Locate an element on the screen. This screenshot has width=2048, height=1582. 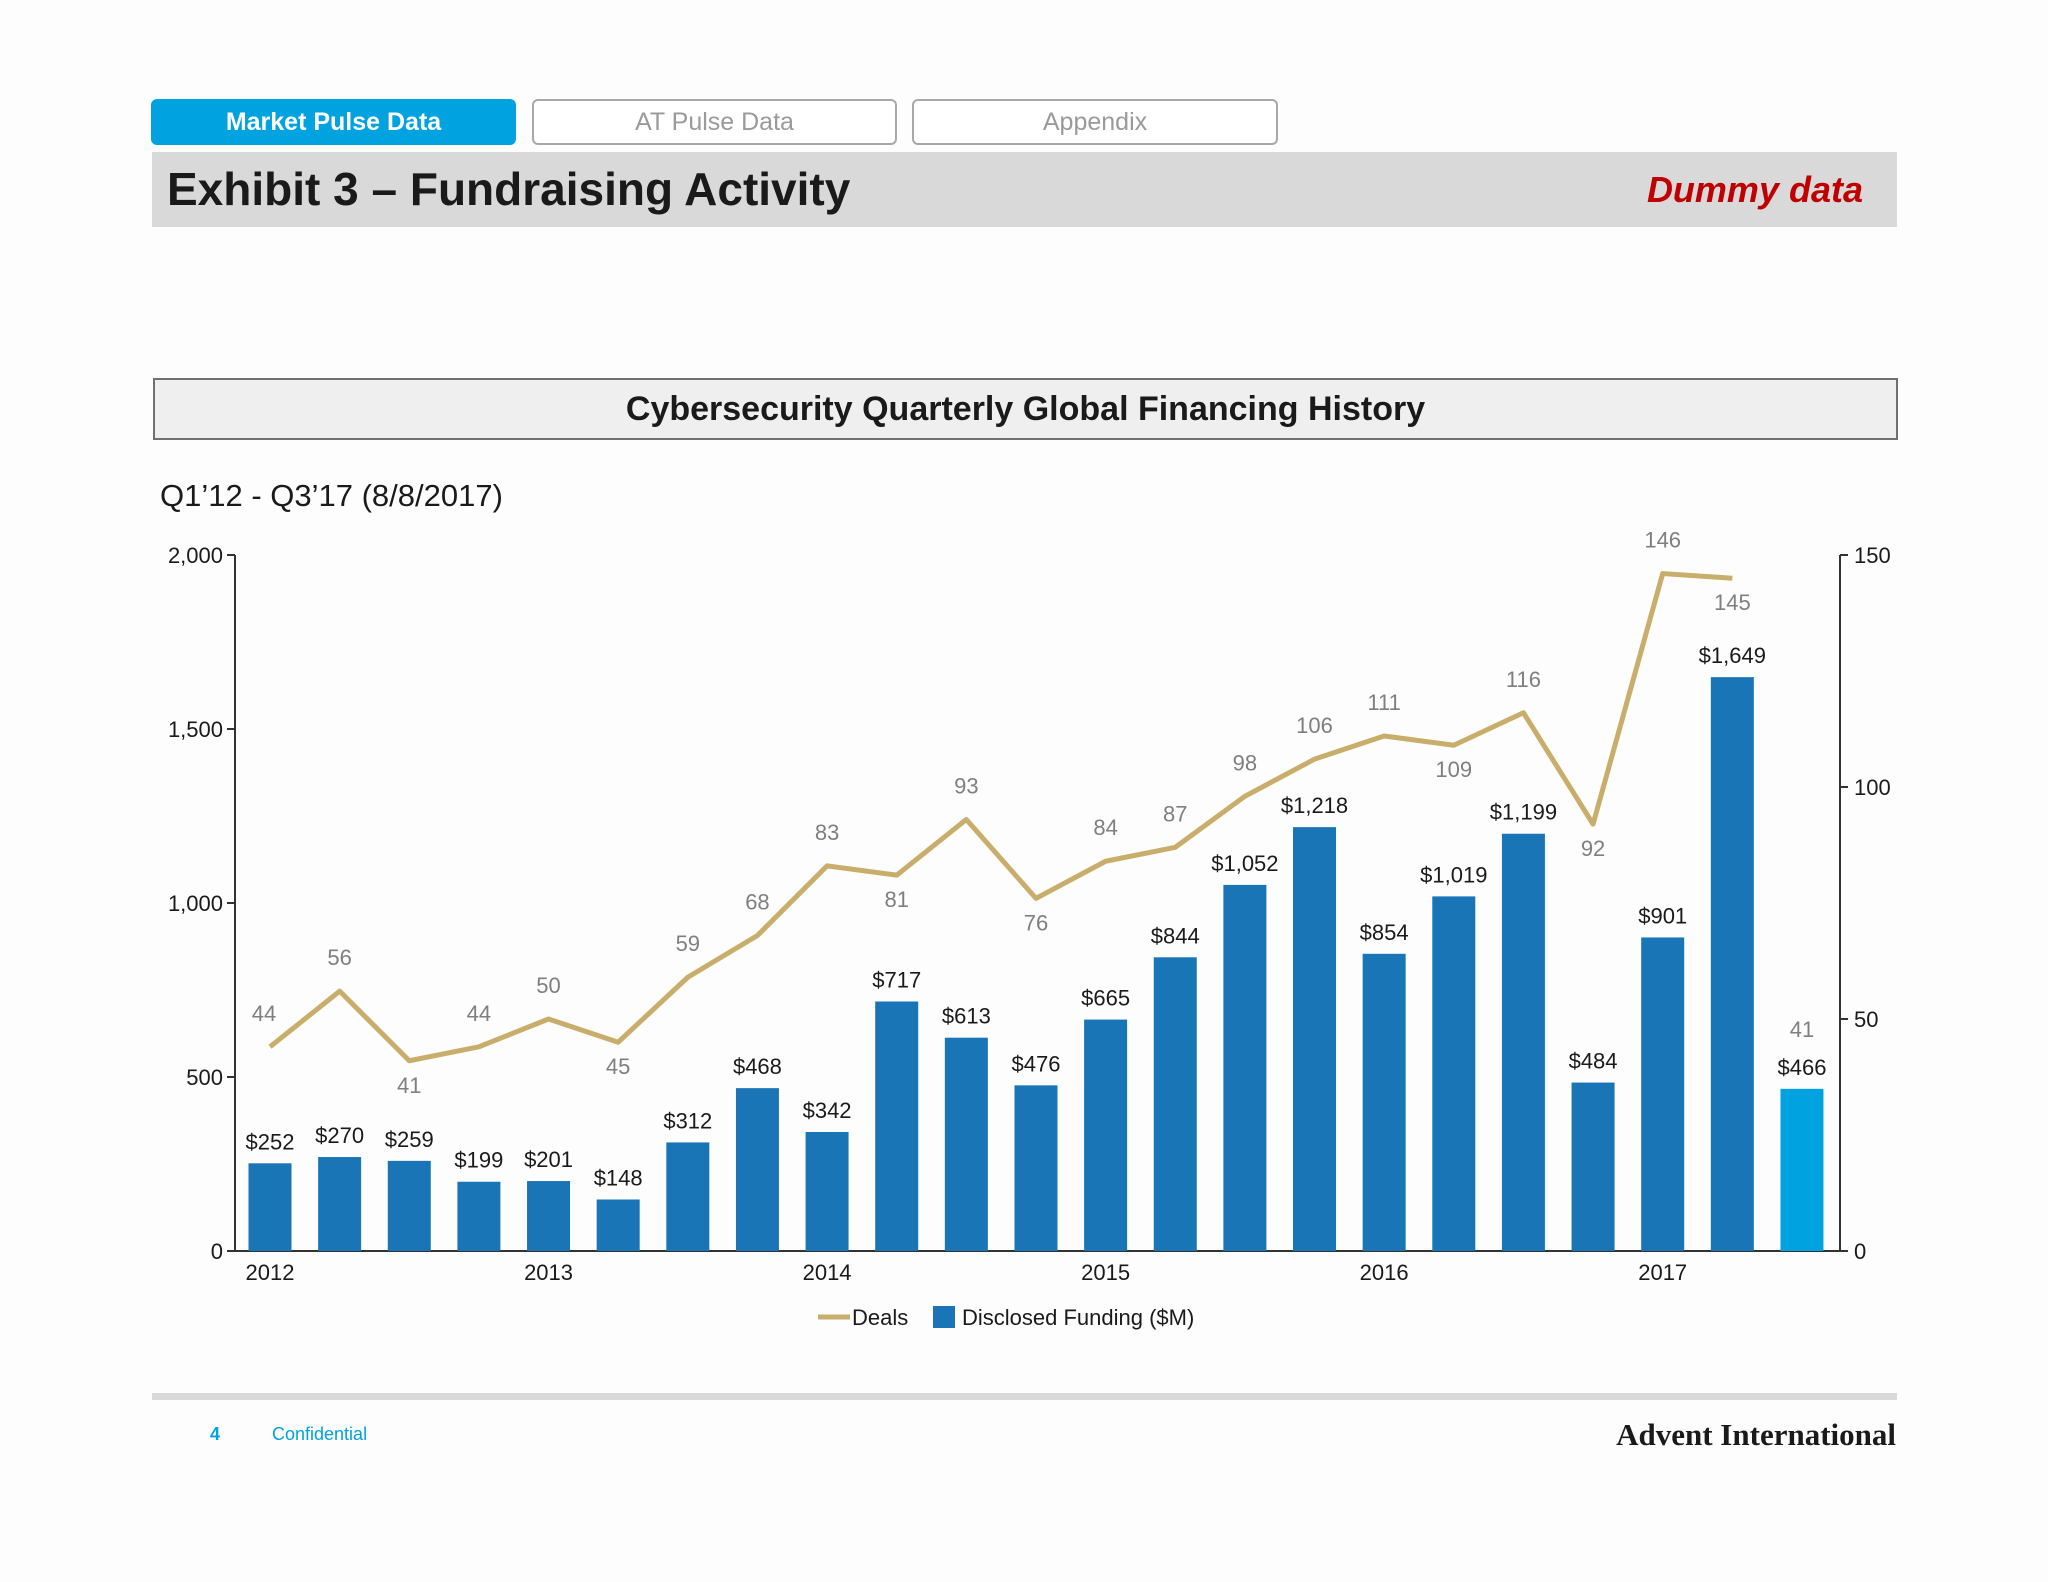
deals-point-label: 145 is located at coordinates (1732, 602).